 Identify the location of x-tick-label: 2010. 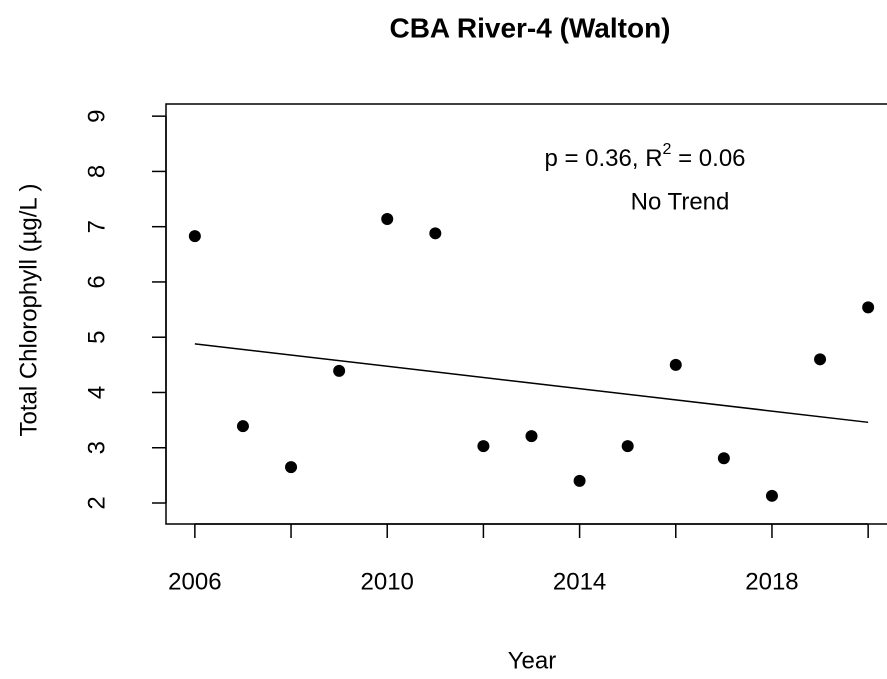
(387, 581).